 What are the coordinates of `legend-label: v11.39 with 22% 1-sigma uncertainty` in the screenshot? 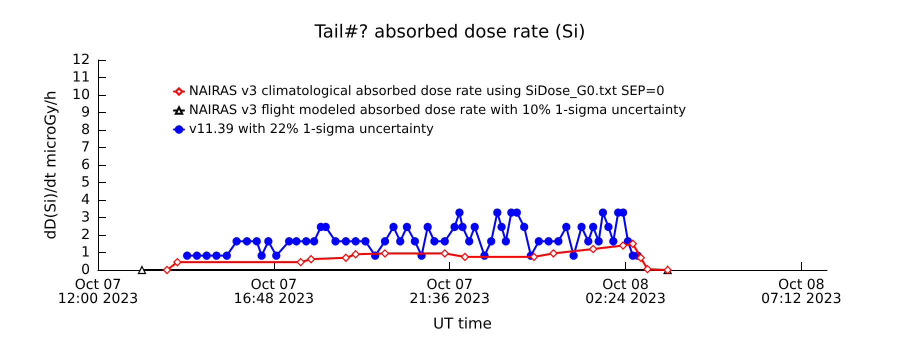 It's located at (311, 129).